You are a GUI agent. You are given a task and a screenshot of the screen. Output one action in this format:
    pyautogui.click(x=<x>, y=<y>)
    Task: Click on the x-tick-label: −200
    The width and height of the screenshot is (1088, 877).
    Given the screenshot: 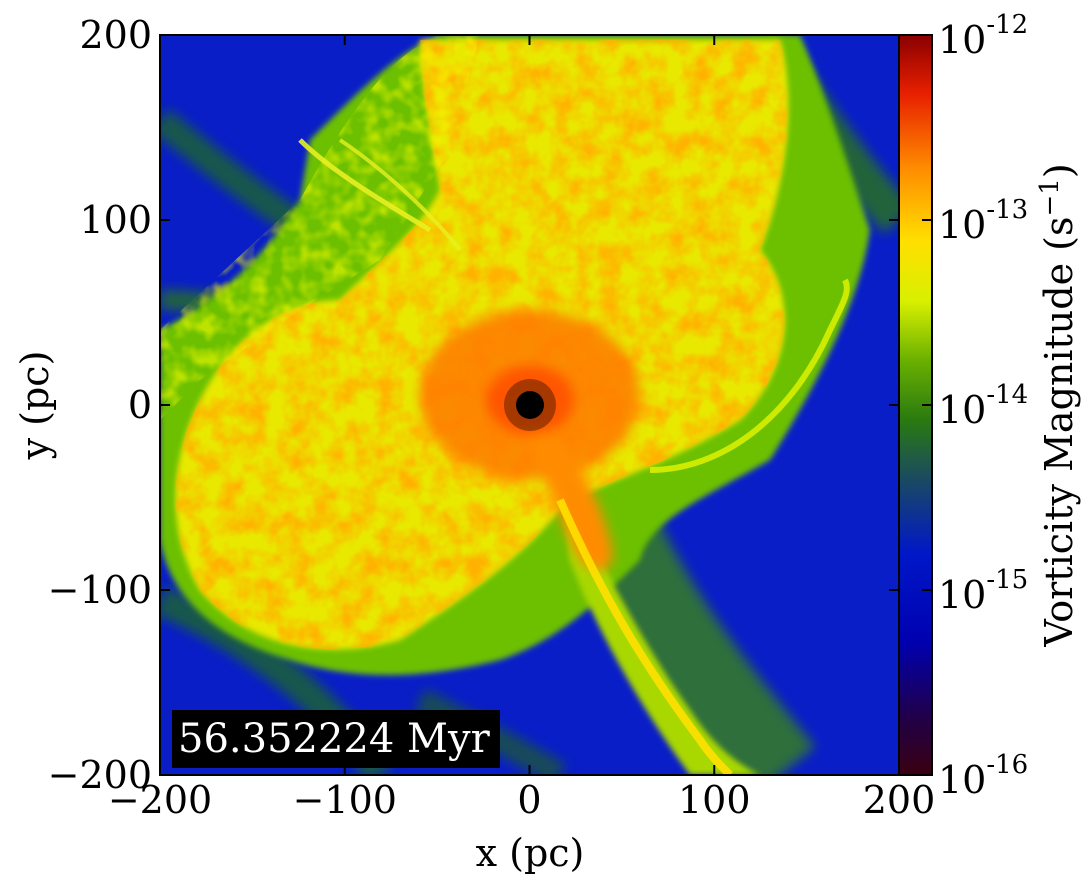 What is the action you would take?
    pyautogui.click(x=160, y=800)
    